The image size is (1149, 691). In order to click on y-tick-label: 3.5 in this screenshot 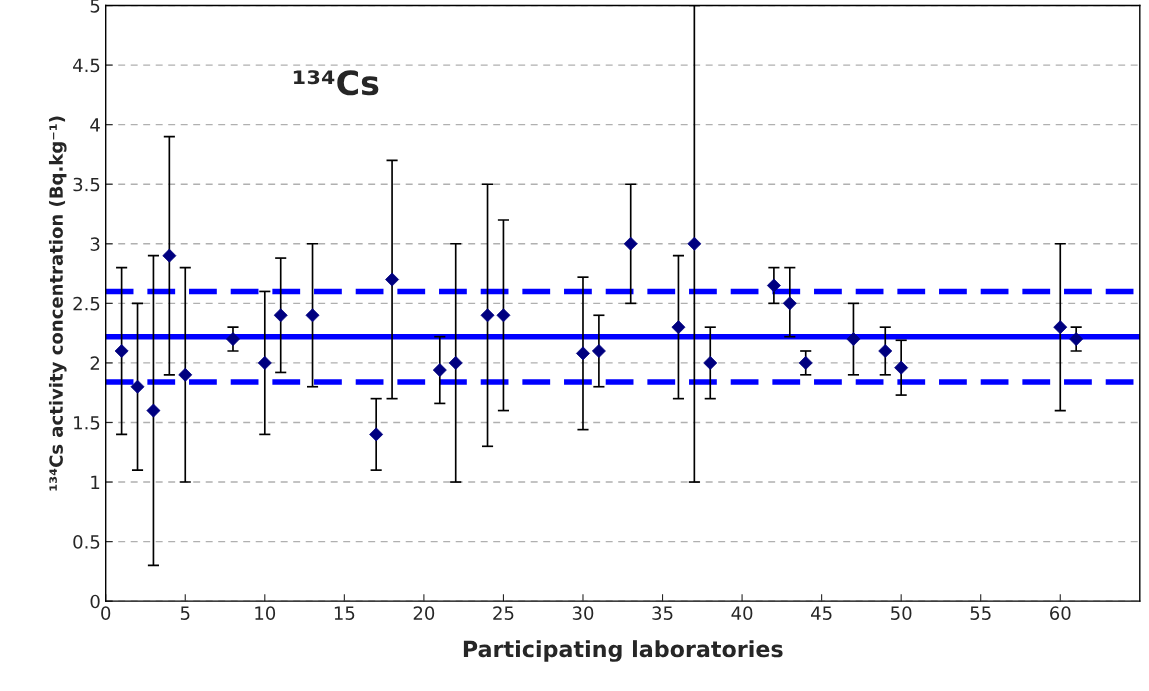, I will do `click(86, 184)`.